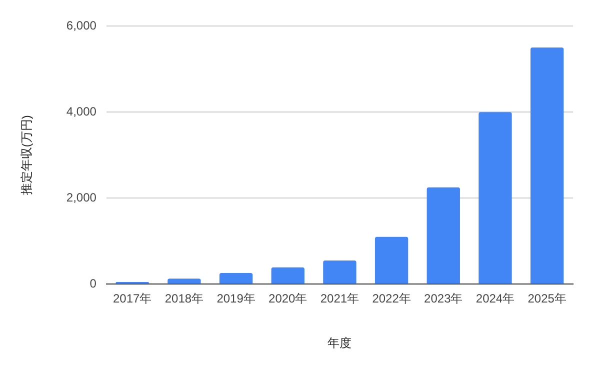 The height and width of the screenshot is (371, 601). I want to click on x-tick-label: 2025年, so click(547, 299).